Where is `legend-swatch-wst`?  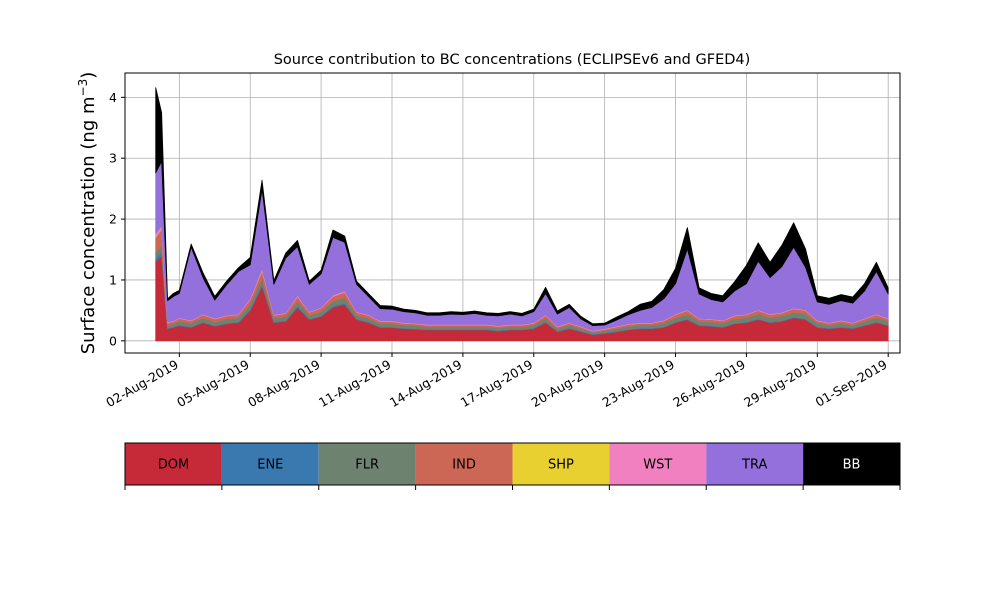
legend-swatch-wst is located at coordinates (658, 464).